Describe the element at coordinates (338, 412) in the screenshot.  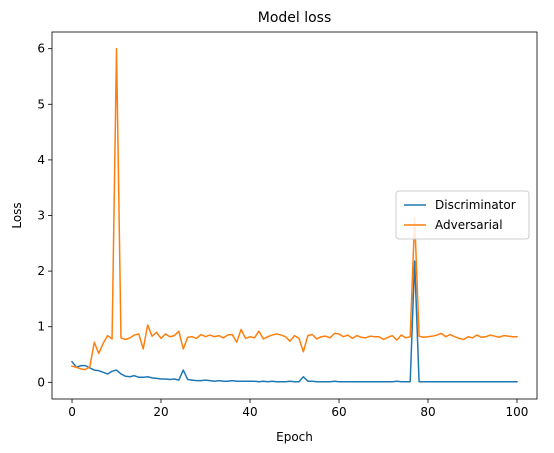
I see `x-tick-label: 60` at that location.